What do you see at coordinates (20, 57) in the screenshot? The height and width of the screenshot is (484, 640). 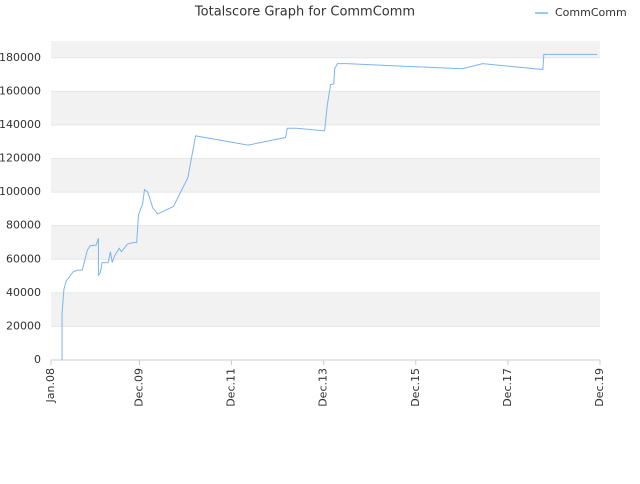 I see `y-tick-label: 180000` at bounding box center [20, 57].